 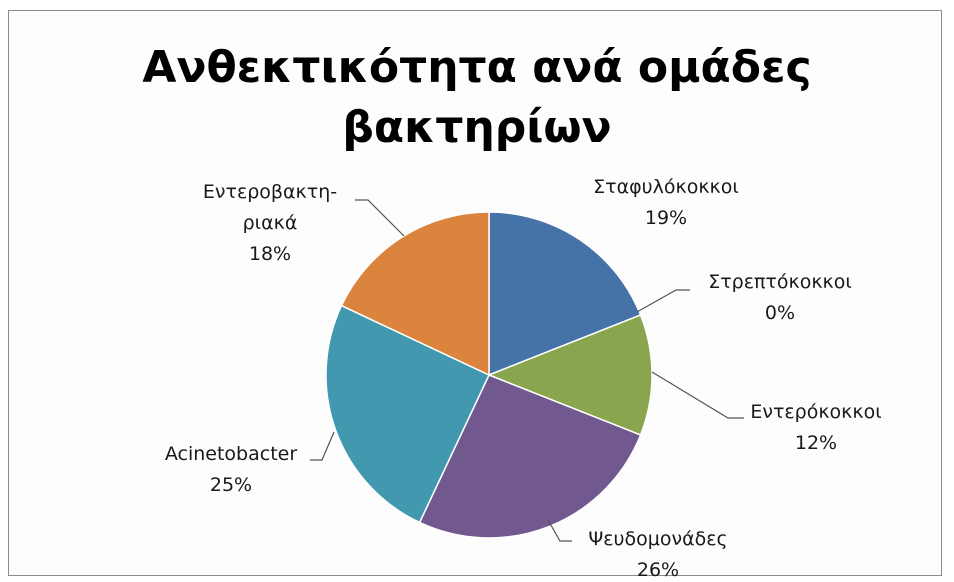 What do you see at coordinates (780, 282) in the screenshot?
I see `slice-2-label-line-1: Στρεπτόκοκκοι` at bounding box center [780, 282].